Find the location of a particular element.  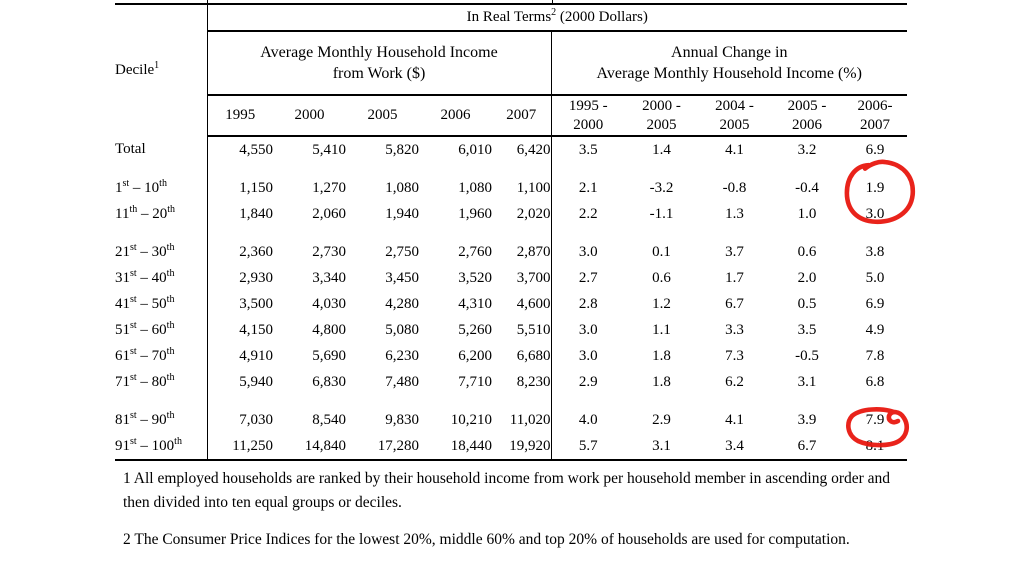

change-value: 8.1 is located at coordinates (875, 447).